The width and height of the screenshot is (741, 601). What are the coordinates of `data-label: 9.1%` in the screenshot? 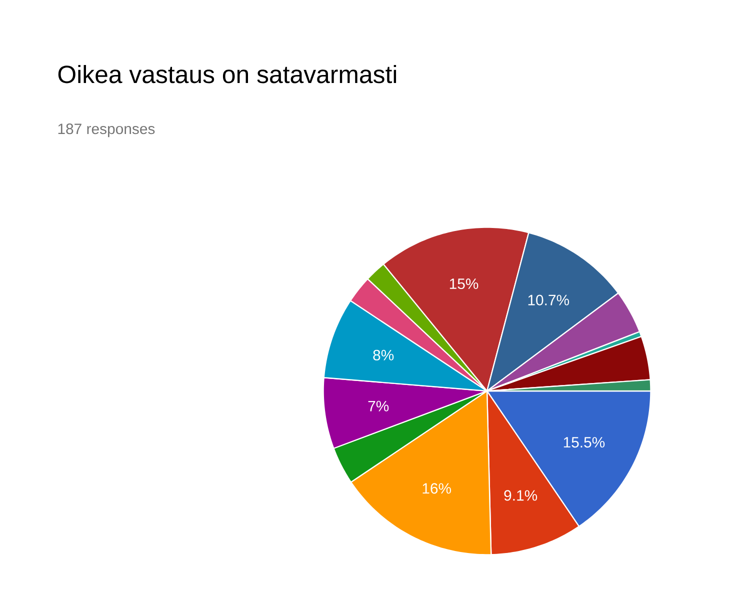 It's located at (521, 495).